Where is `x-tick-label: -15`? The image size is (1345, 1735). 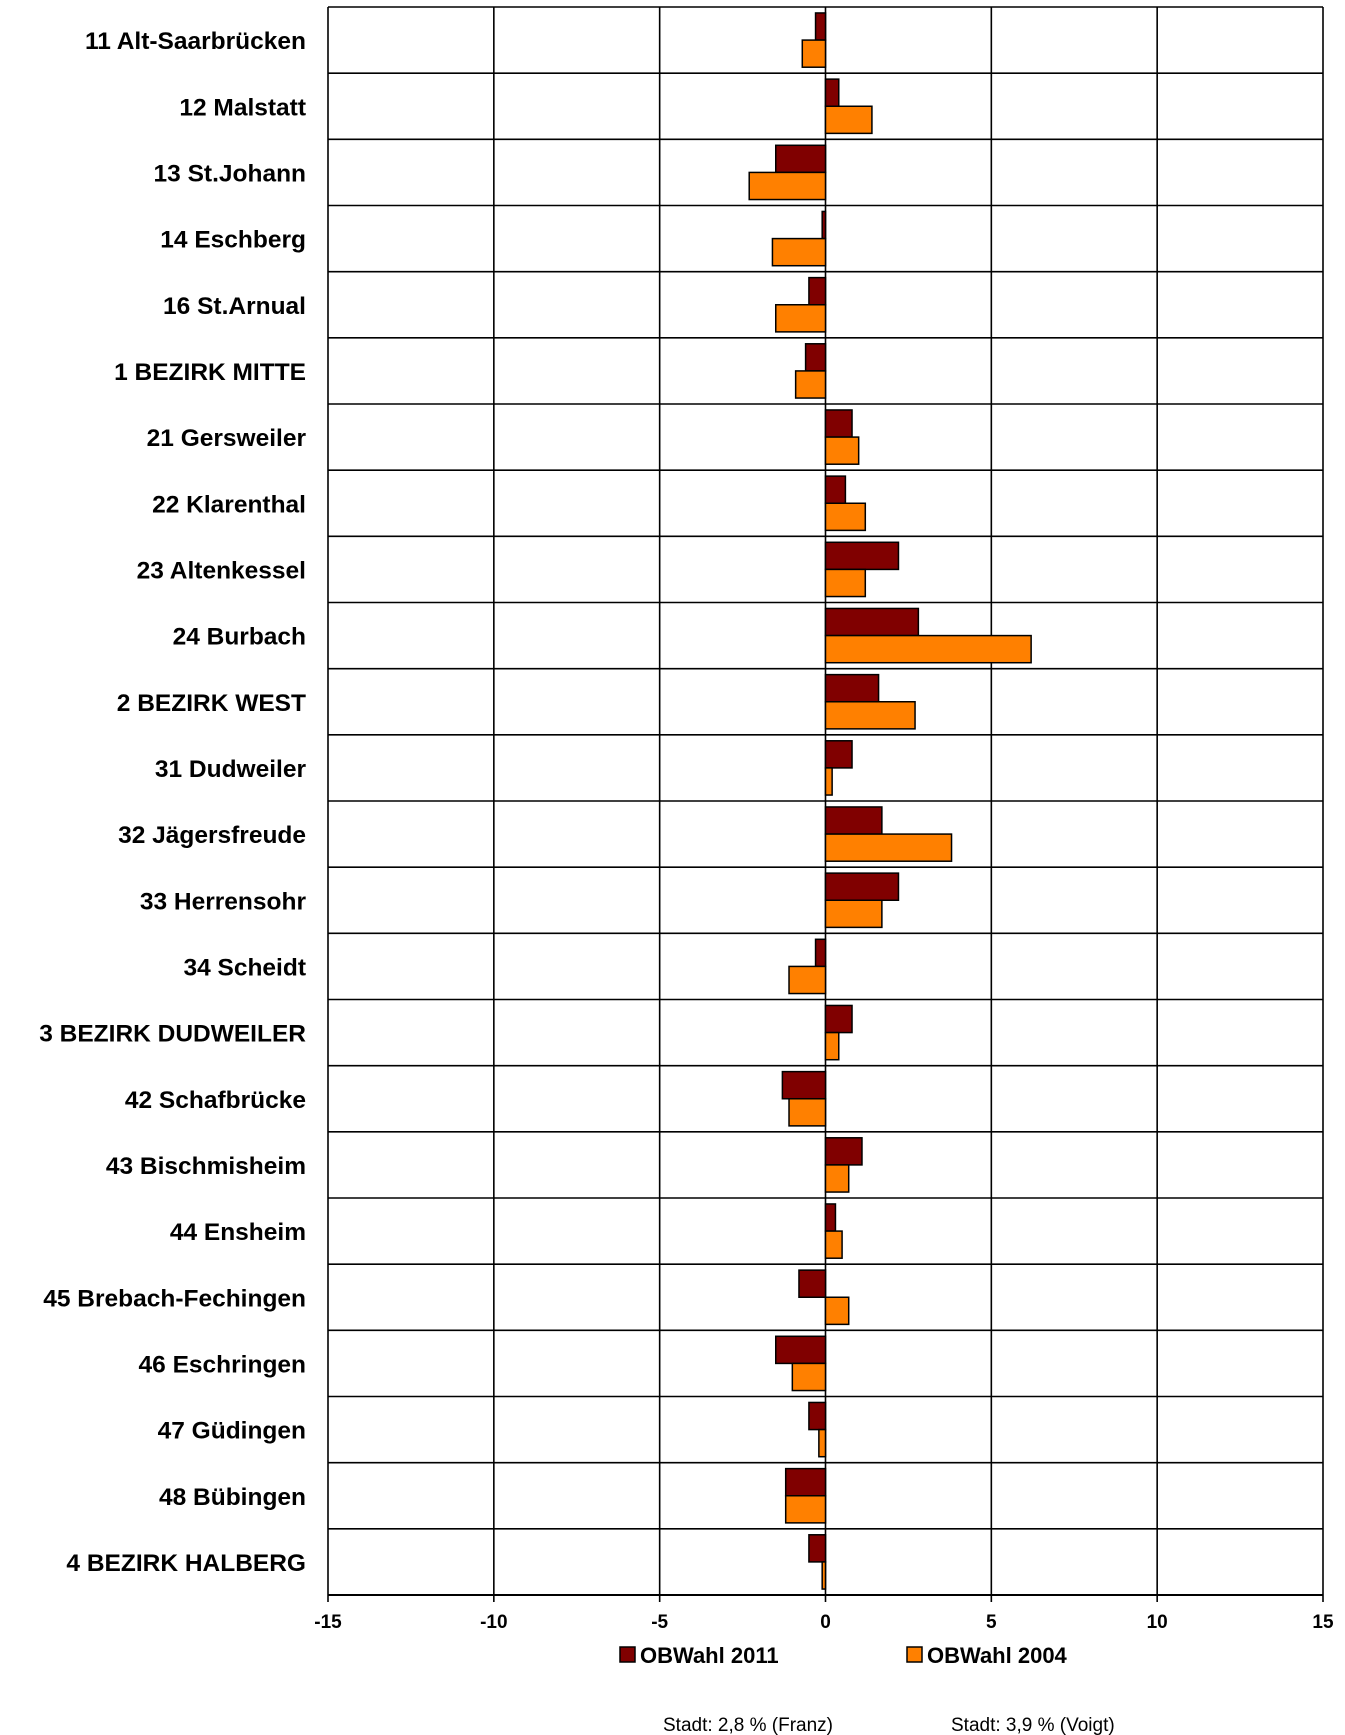
x-tick-label: -15 is located at coordinates (328, 1622).